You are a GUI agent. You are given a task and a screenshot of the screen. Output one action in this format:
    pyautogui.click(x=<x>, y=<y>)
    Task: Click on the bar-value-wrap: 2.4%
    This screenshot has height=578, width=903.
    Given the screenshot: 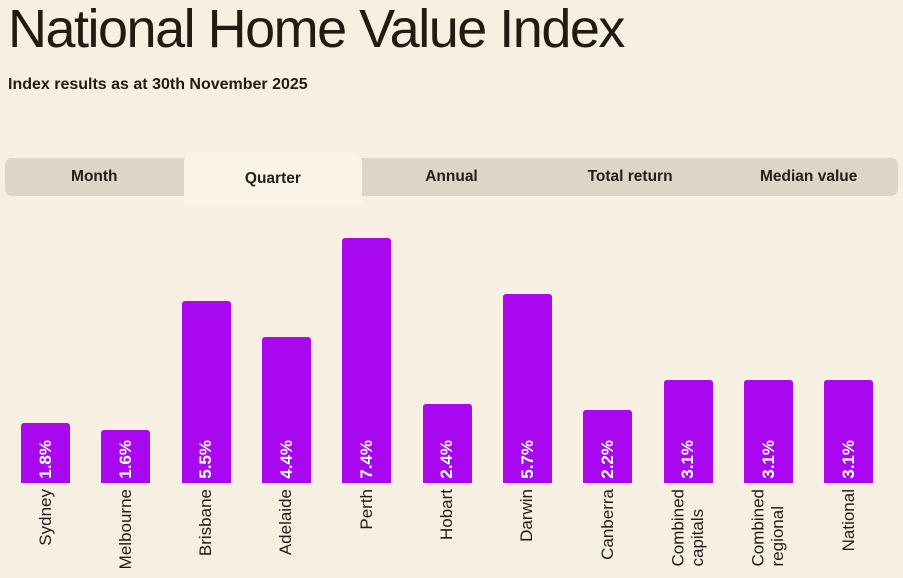 What is the action you would take?
    pyautogui.click(x=447, y=459)
    